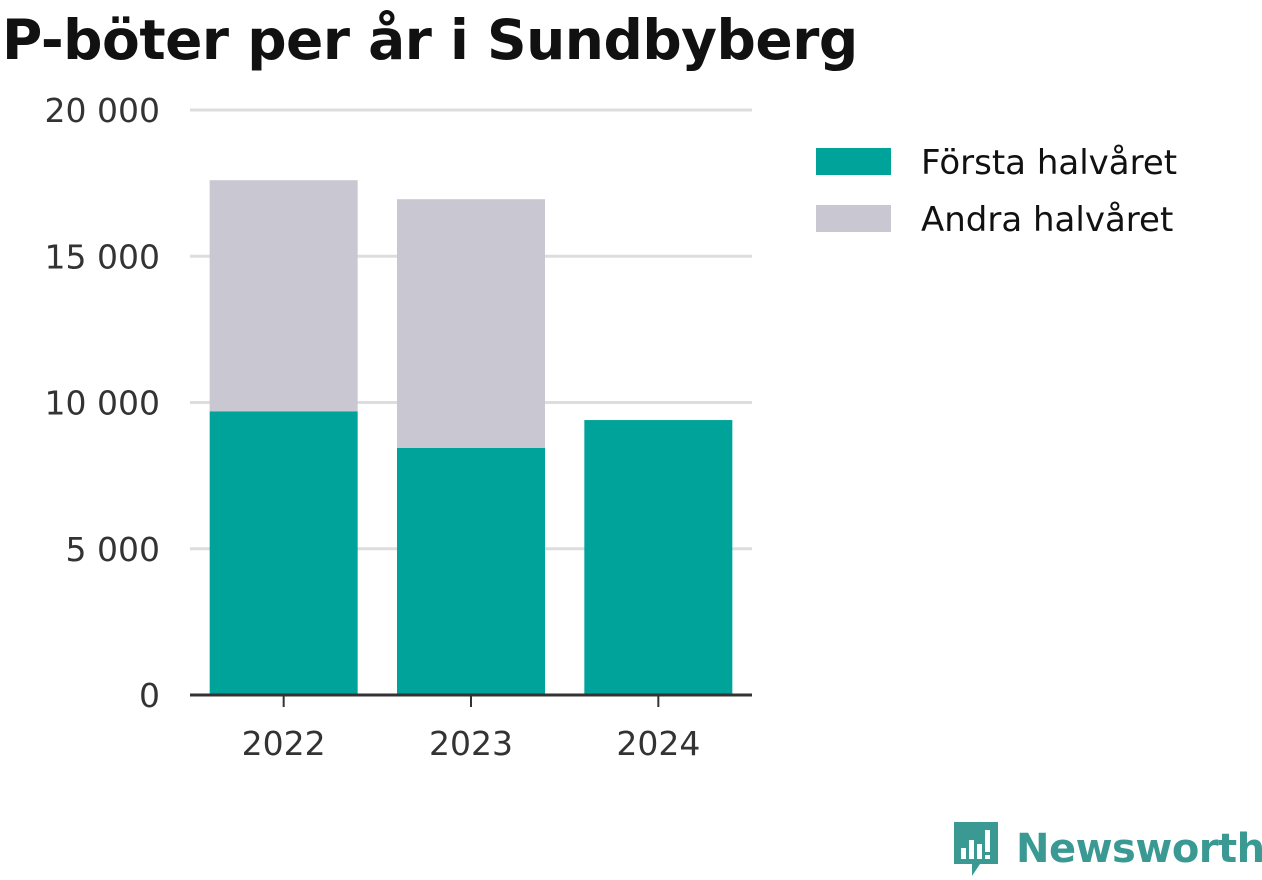 This screenshot has height=880, width=1262. What do you see at coordinates (471, 323) in the screenshot?
I see `bar-andra-halvaret-2023` at bounding box center [471, 323].